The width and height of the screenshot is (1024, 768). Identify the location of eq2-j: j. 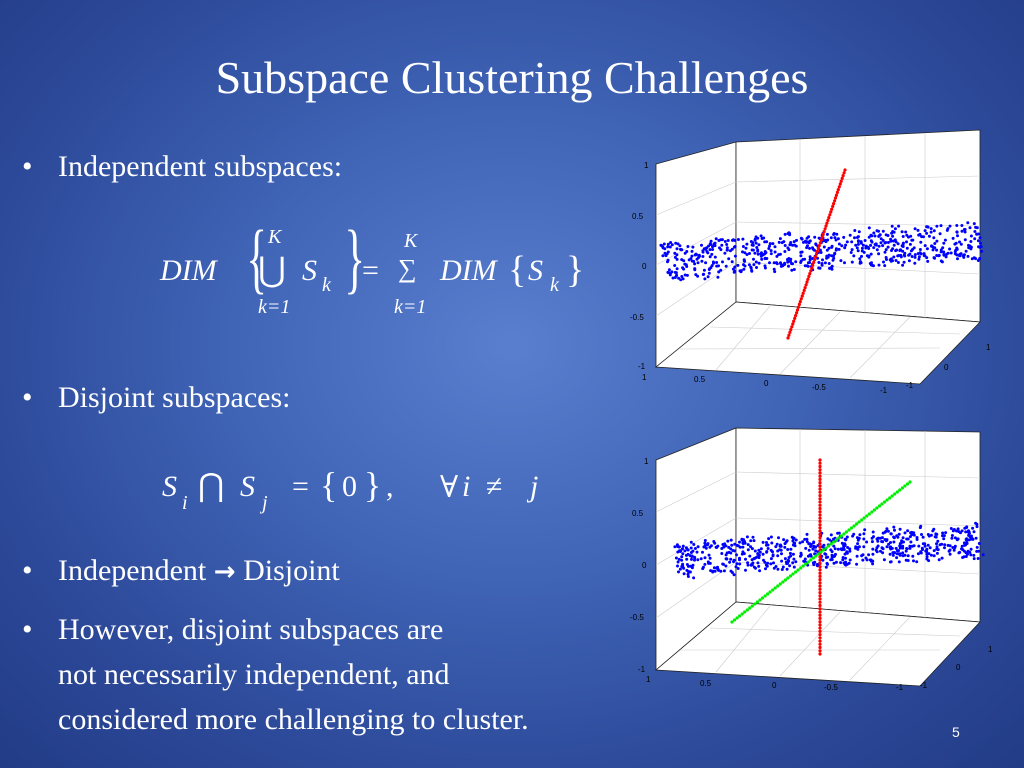
(534, 486).